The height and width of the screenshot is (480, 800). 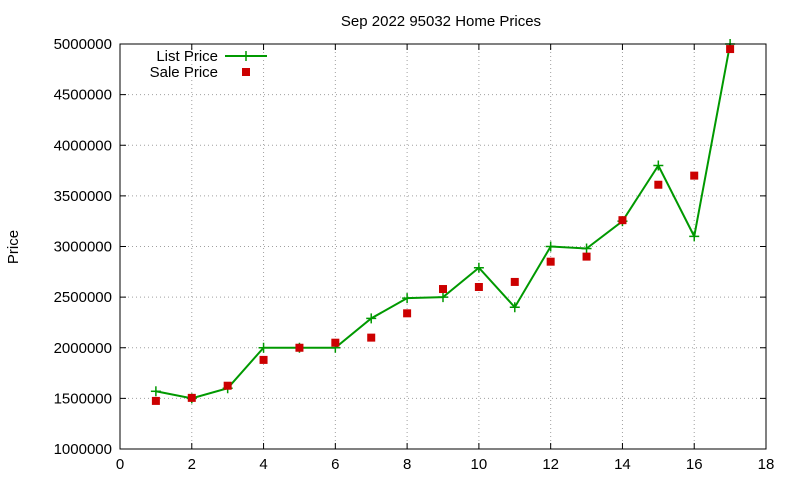 I want to click on x-tick-label: 2, so click(x=192, y=464).